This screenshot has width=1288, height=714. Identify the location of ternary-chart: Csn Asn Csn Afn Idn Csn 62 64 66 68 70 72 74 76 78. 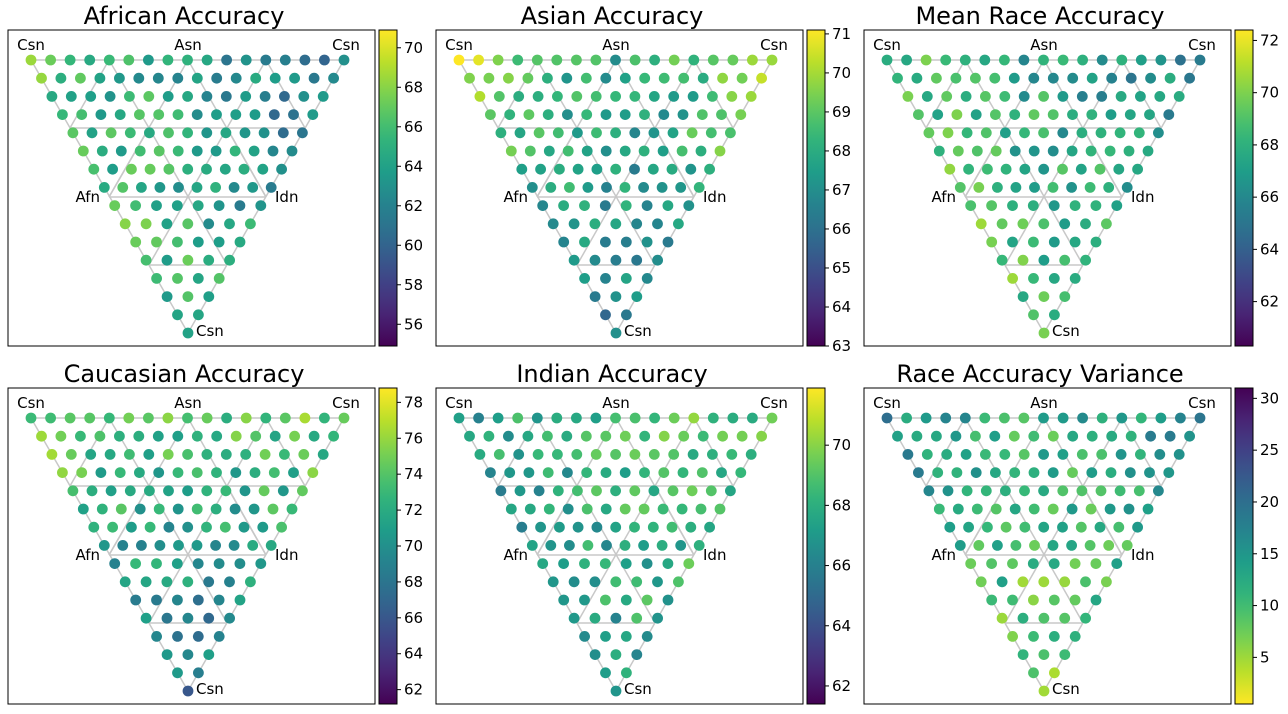
(215, 546).